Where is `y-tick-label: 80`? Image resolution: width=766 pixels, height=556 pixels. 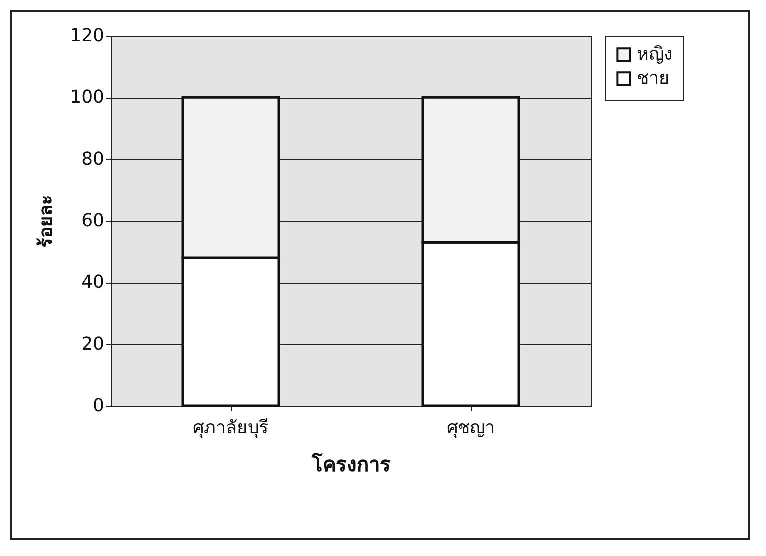
y-tick-label: 80 is located at coordinates (93, 159).